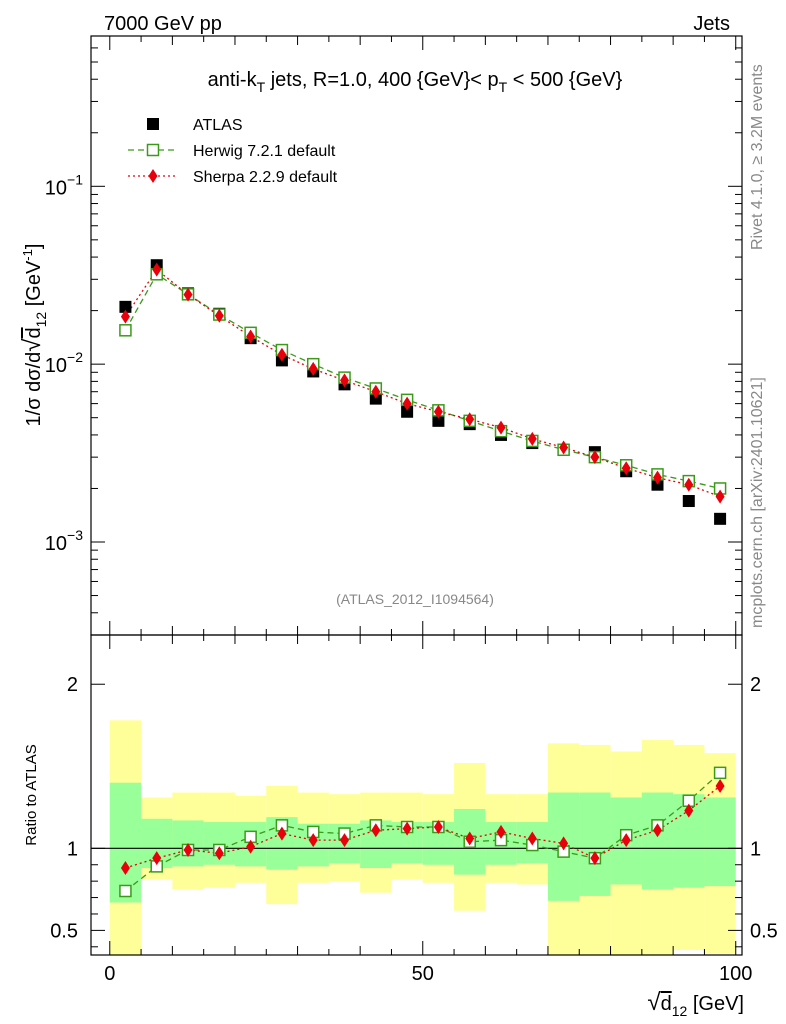  Describe the element at coordinates (564, 80) in the screenshot. I see `title-post: < 500 {GeV}` at that location.